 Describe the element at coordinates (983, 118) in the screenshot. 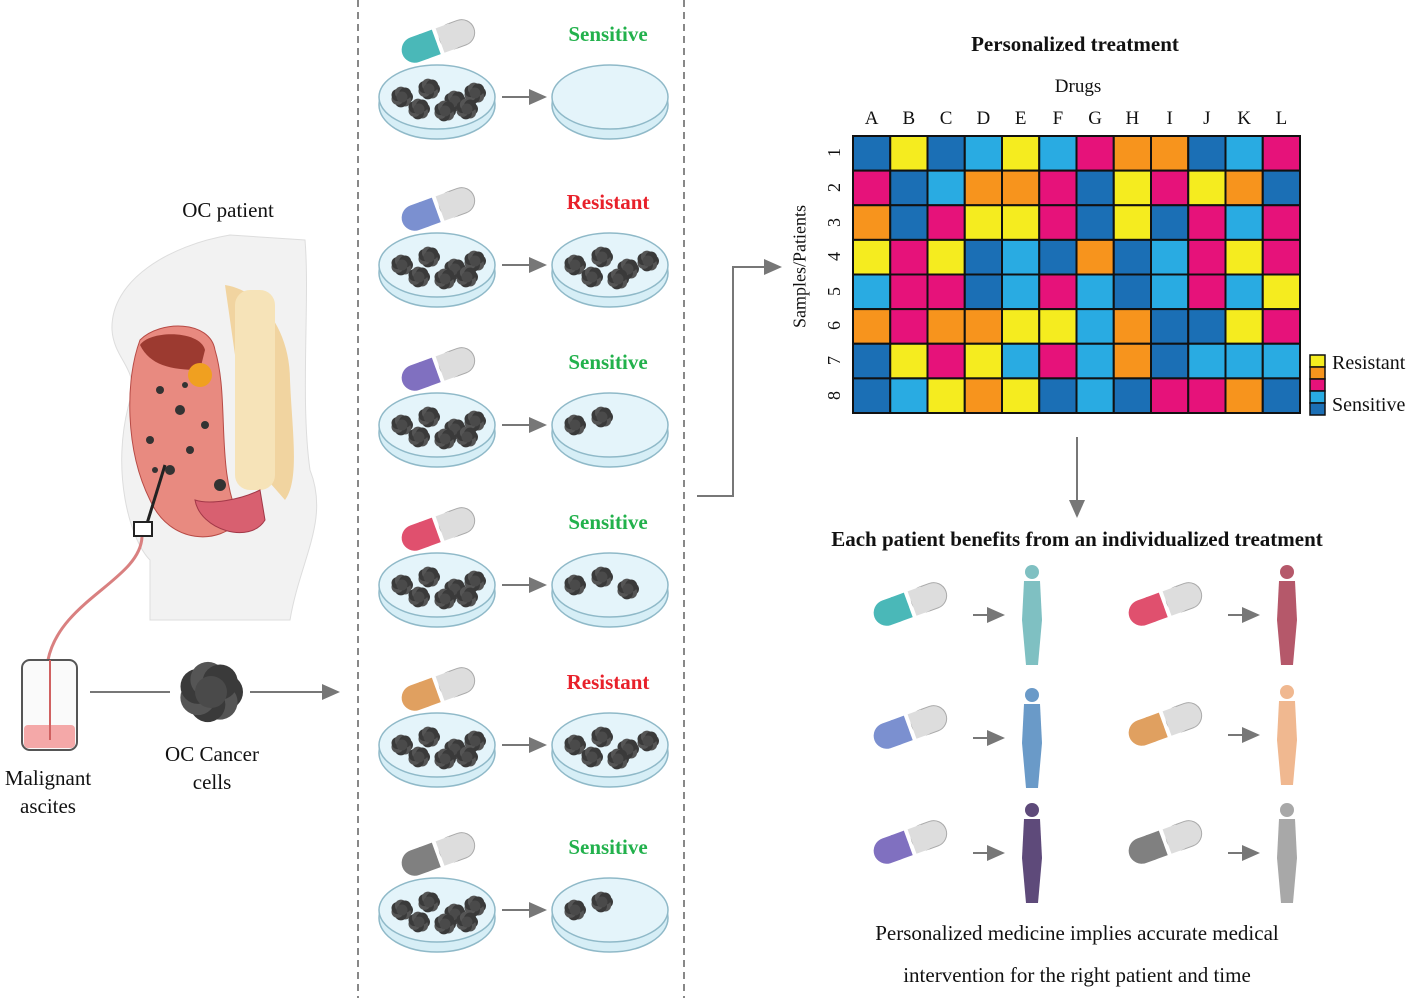

I see `column-label: D` at that location.